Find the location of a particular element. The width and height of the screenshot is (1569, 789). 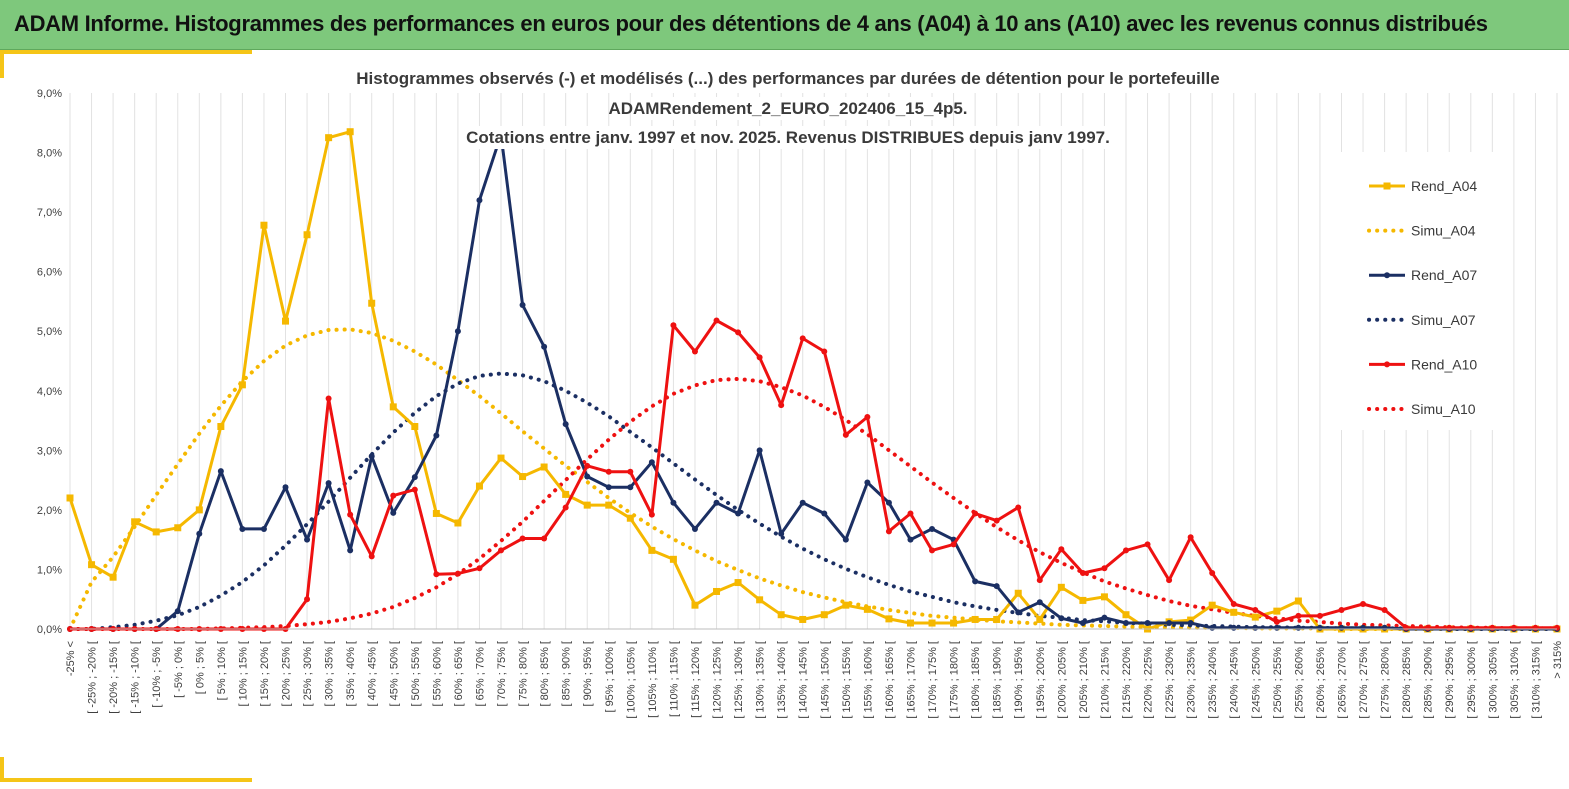

x-tick-label: [ 245% ; 250% [ is located at coordinates (1256, 680).